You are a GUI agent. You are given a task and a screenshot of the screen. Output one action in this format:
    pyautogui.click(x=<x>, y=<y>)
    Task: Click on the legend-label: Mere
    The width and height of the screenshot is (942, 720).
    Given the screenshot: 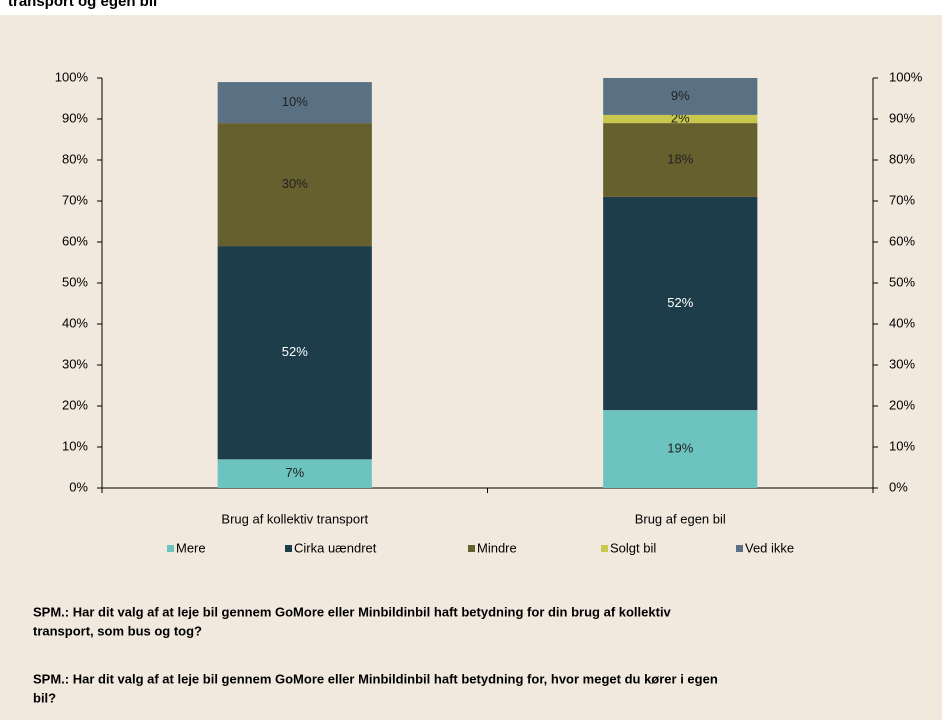 What is the action you would take?
    pyautogui.click(x=191, y=547)
    